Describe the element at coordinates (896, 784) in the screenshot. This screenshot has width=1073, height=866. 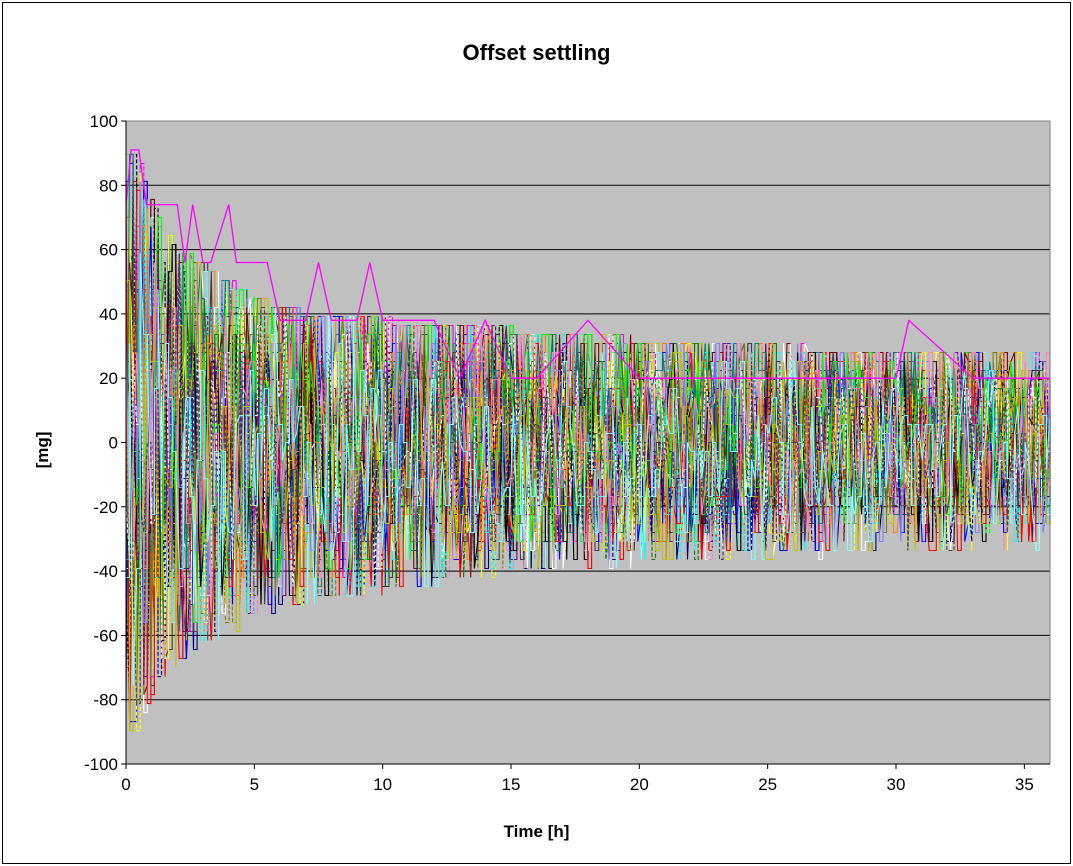
I see `x-tick-label: 30` at that location.